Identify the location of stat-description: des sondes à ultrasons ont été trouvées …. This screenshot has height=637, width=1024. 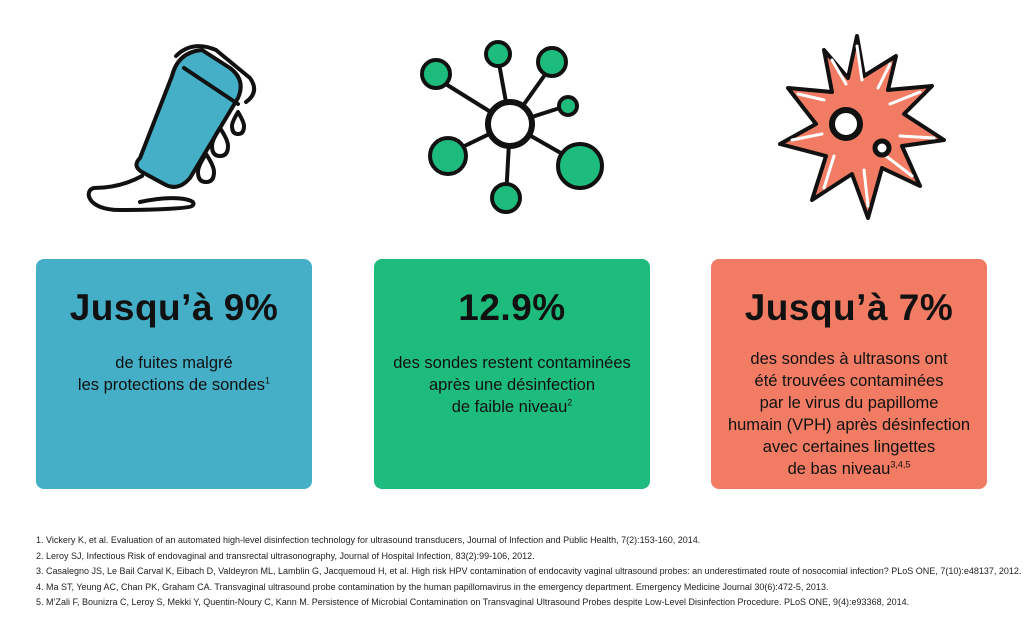
(849, 414).